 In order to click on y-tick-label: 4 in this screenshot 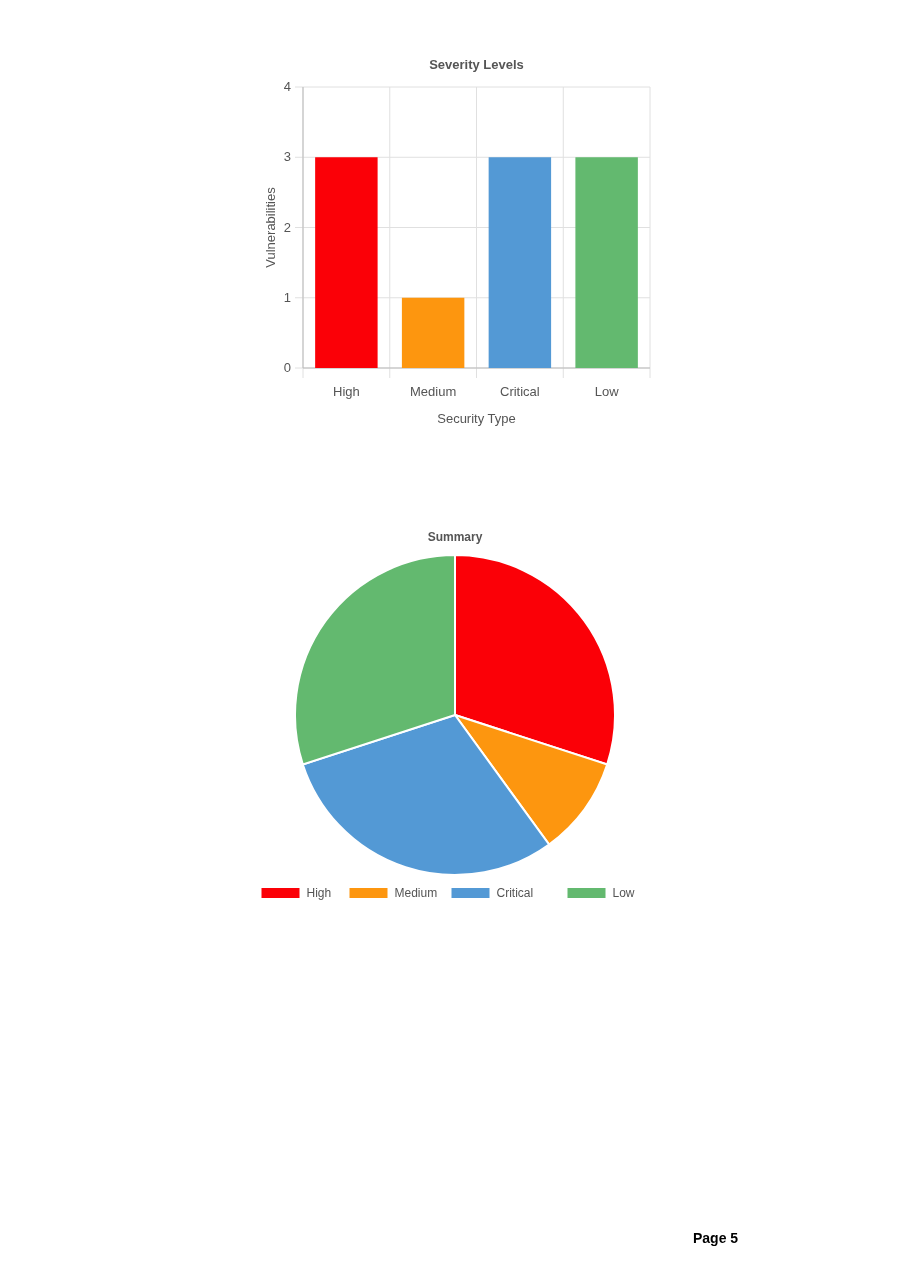, I will do `click(287, 86)`.